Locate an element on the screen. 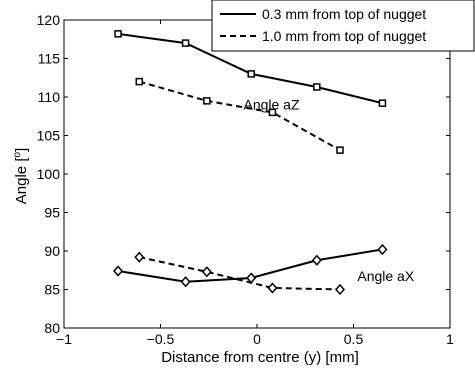 The width and height of the screenshot is (475, 373). y-tick-label: 90 is located at coordinates (52, 251).